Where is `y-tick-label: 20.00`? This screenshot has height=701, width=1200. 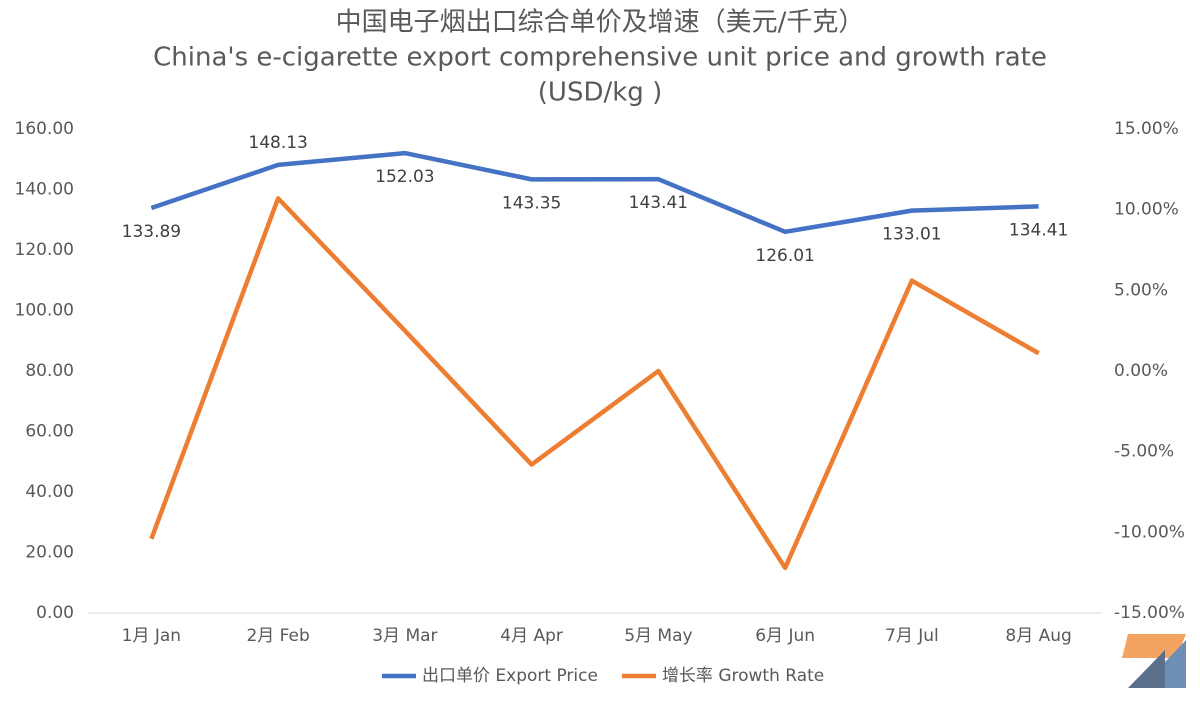 y-tick-label: 20.00 is located at coordinates (49, 553).